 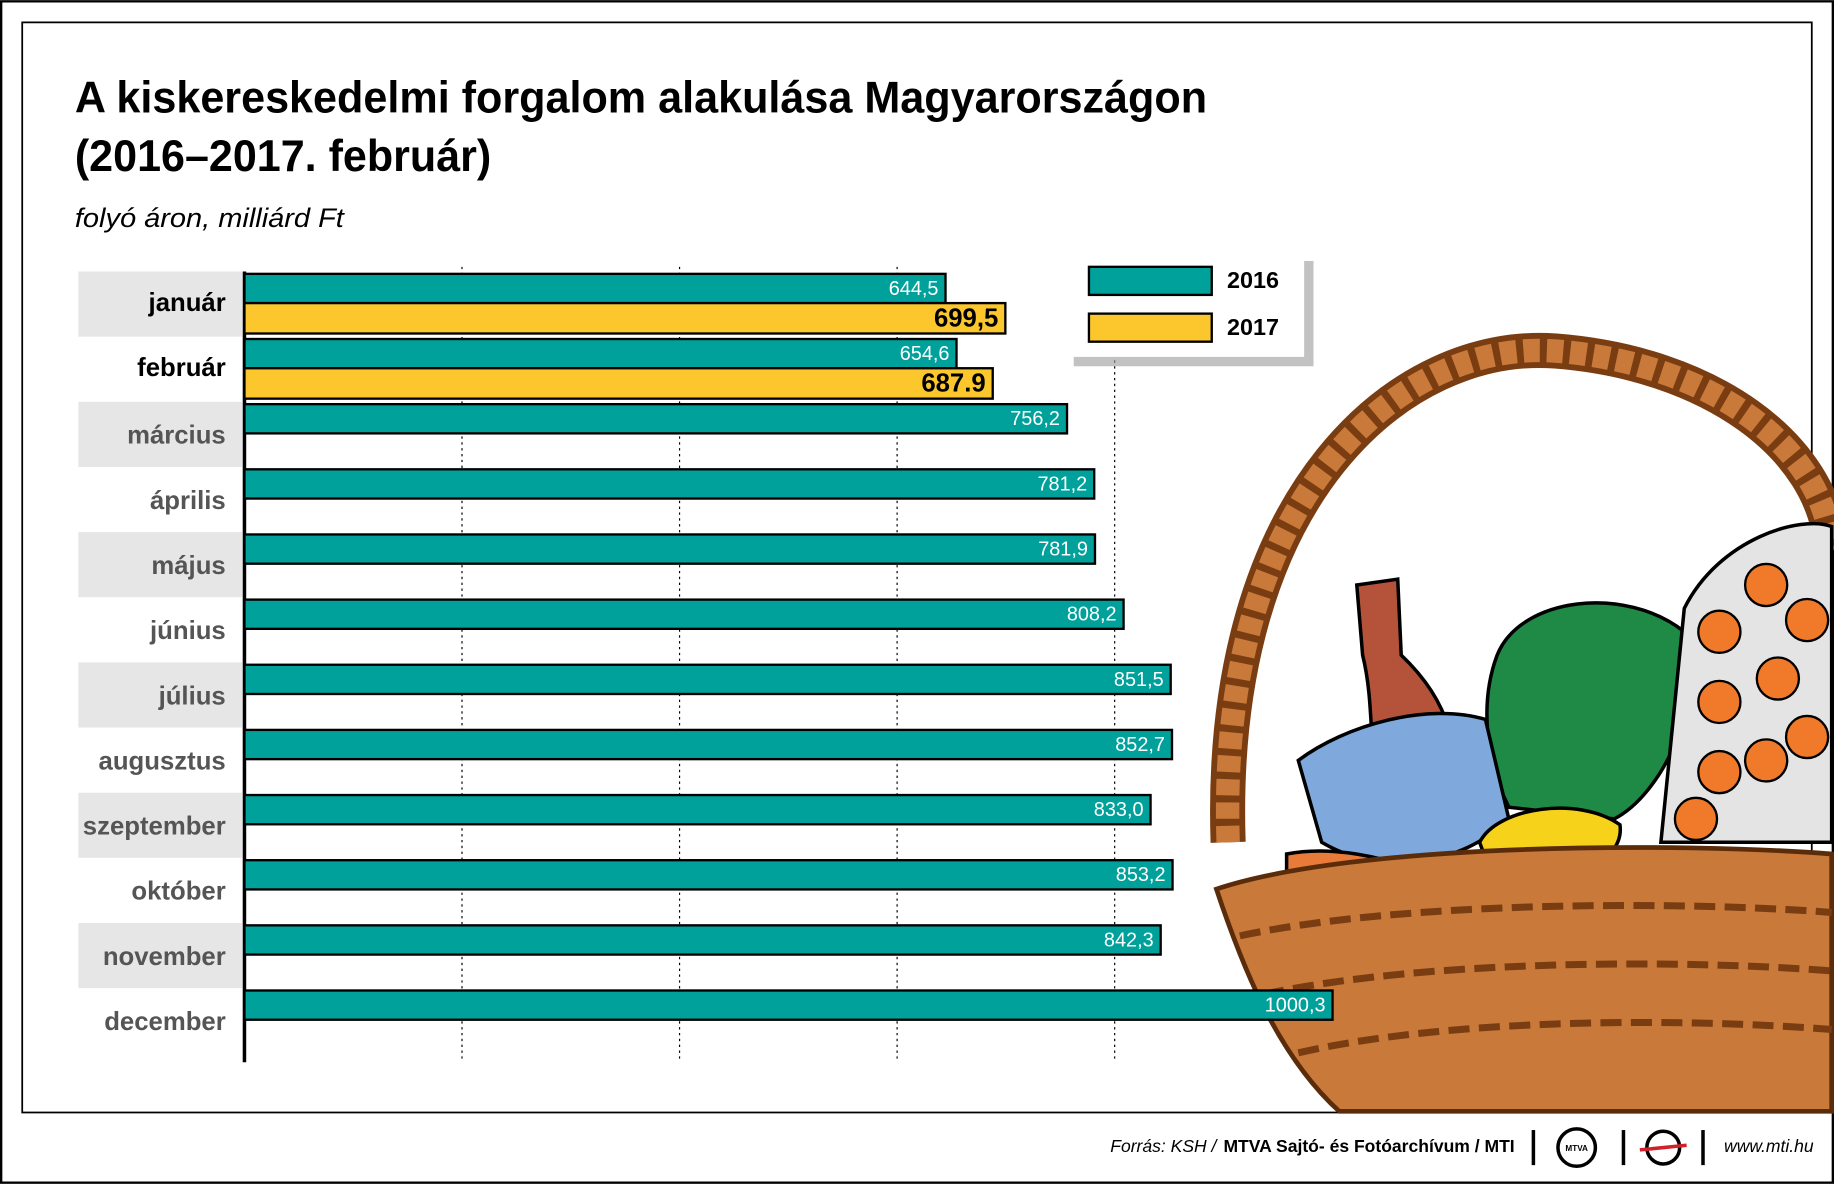 I want to click on value-label: 833,0, so click(x=1119, y=810).